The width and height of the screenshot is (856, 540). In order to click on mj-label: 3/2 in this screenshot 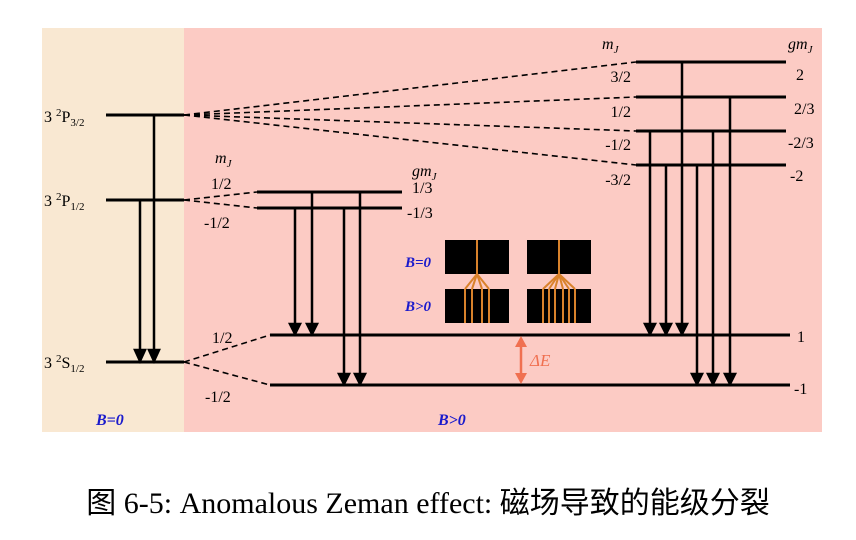, I will do `click(621, 77)`.